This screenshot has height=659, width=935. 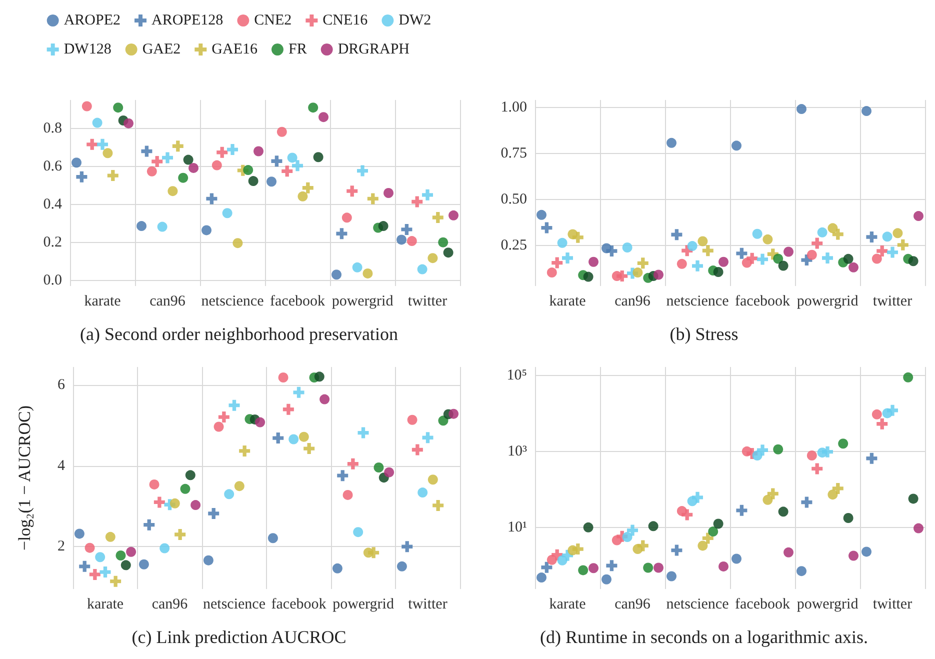 What do you see at coordinates (52, 166) in the screenshot?
I see `y-tick-label: 0.6` at bounding box center [52, 166].